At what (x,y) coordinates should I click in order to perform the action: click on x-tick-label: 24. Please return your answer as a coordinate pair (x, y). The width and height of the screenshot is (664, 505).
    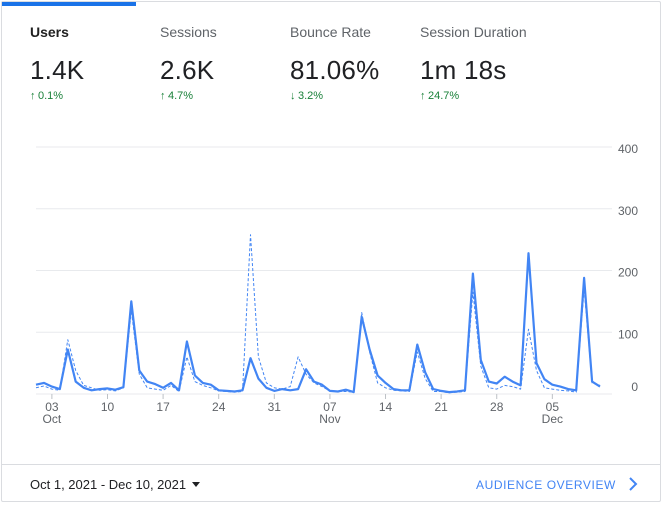
    Looking at the image, I should click on (219, 407).